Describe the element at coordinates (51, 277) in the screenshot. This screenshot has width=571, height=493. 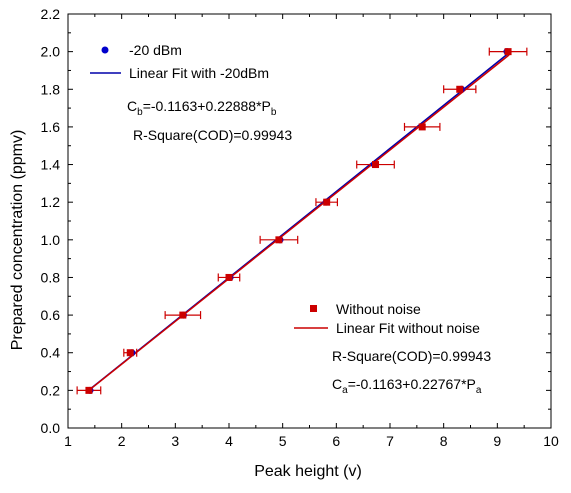
I see `y-tick-label: 0.8` at that location.